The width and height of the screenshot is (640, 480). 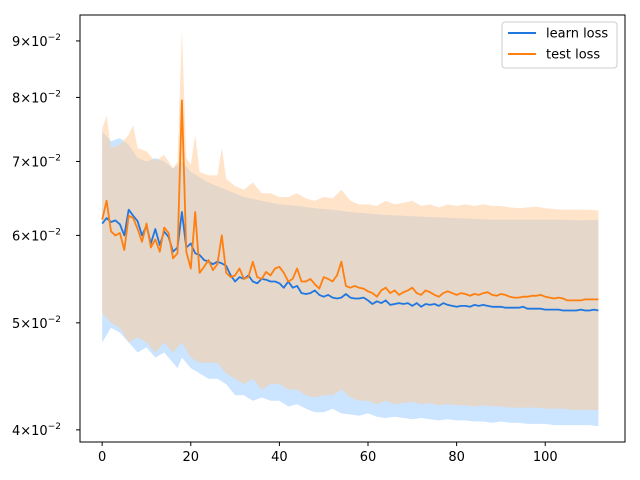 I want to click on y-tick-label-5: 5×10⁻², so click(x=36, y=323).